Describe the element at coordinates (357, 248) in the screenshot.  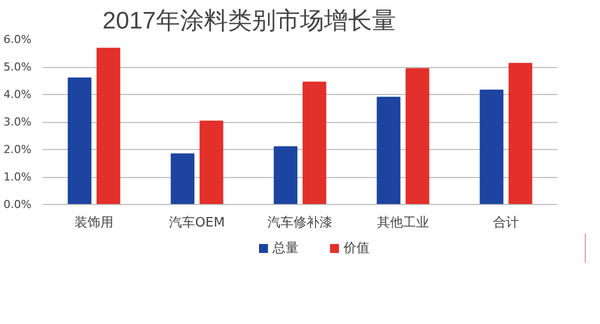
I see `legend-label: 价值` at that location.